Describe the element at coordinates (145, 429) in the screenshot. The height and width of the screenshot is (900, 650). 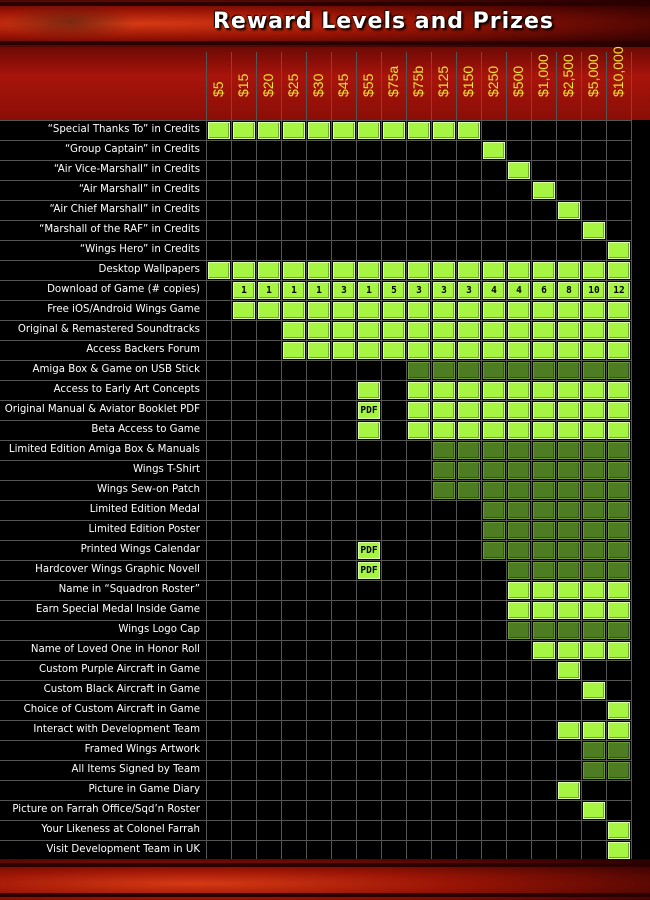
I see `reward-label: Beta Access to Game` at that location.